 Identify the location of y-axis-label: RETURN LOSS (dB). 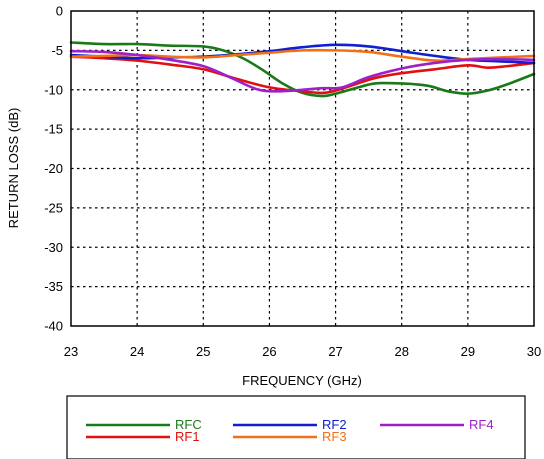
(13, 168).